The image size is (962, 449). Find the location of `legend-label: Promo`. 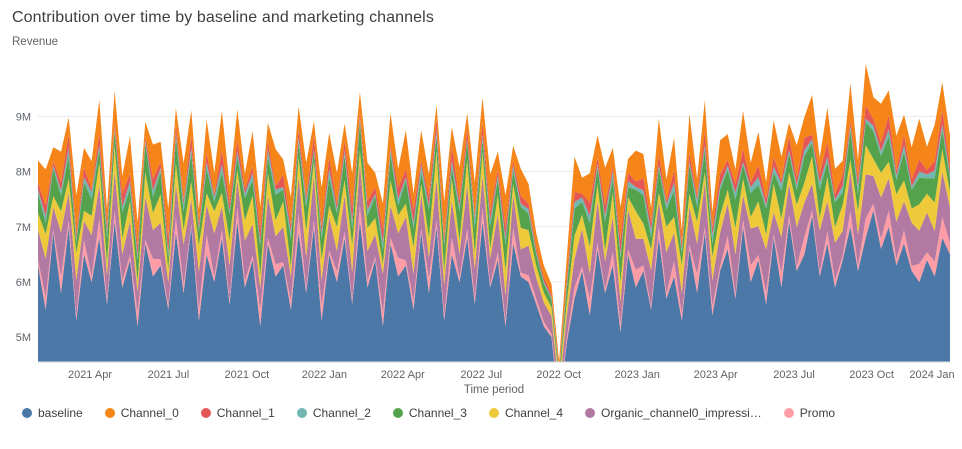

legend-label: Promo is located at coordinates (817, 413).